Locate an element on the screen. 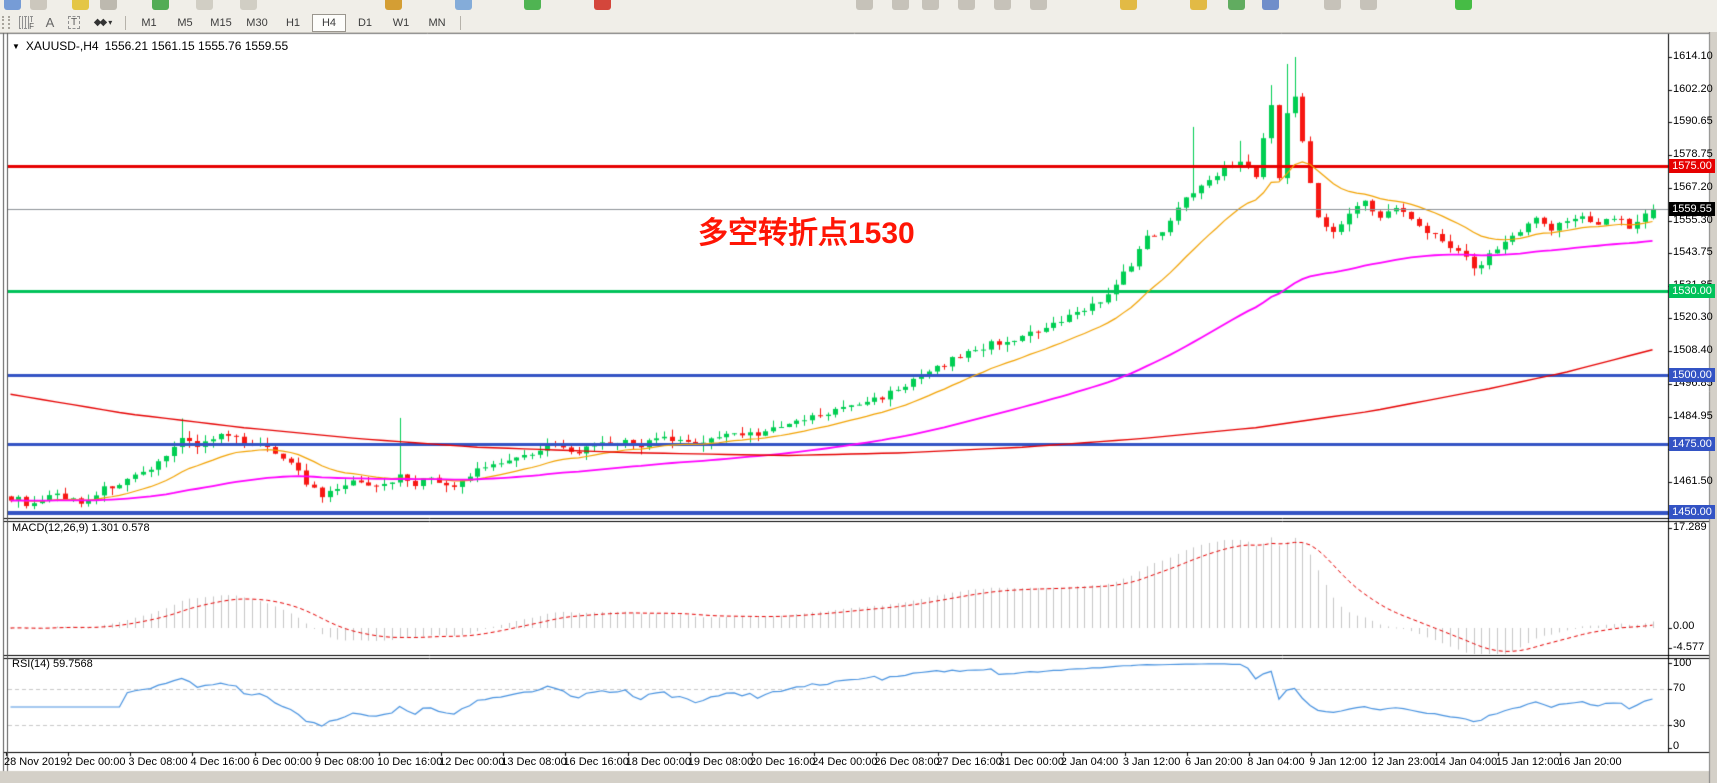  price-tick-label: 1590.65 is located at coordinates (1693, 121).